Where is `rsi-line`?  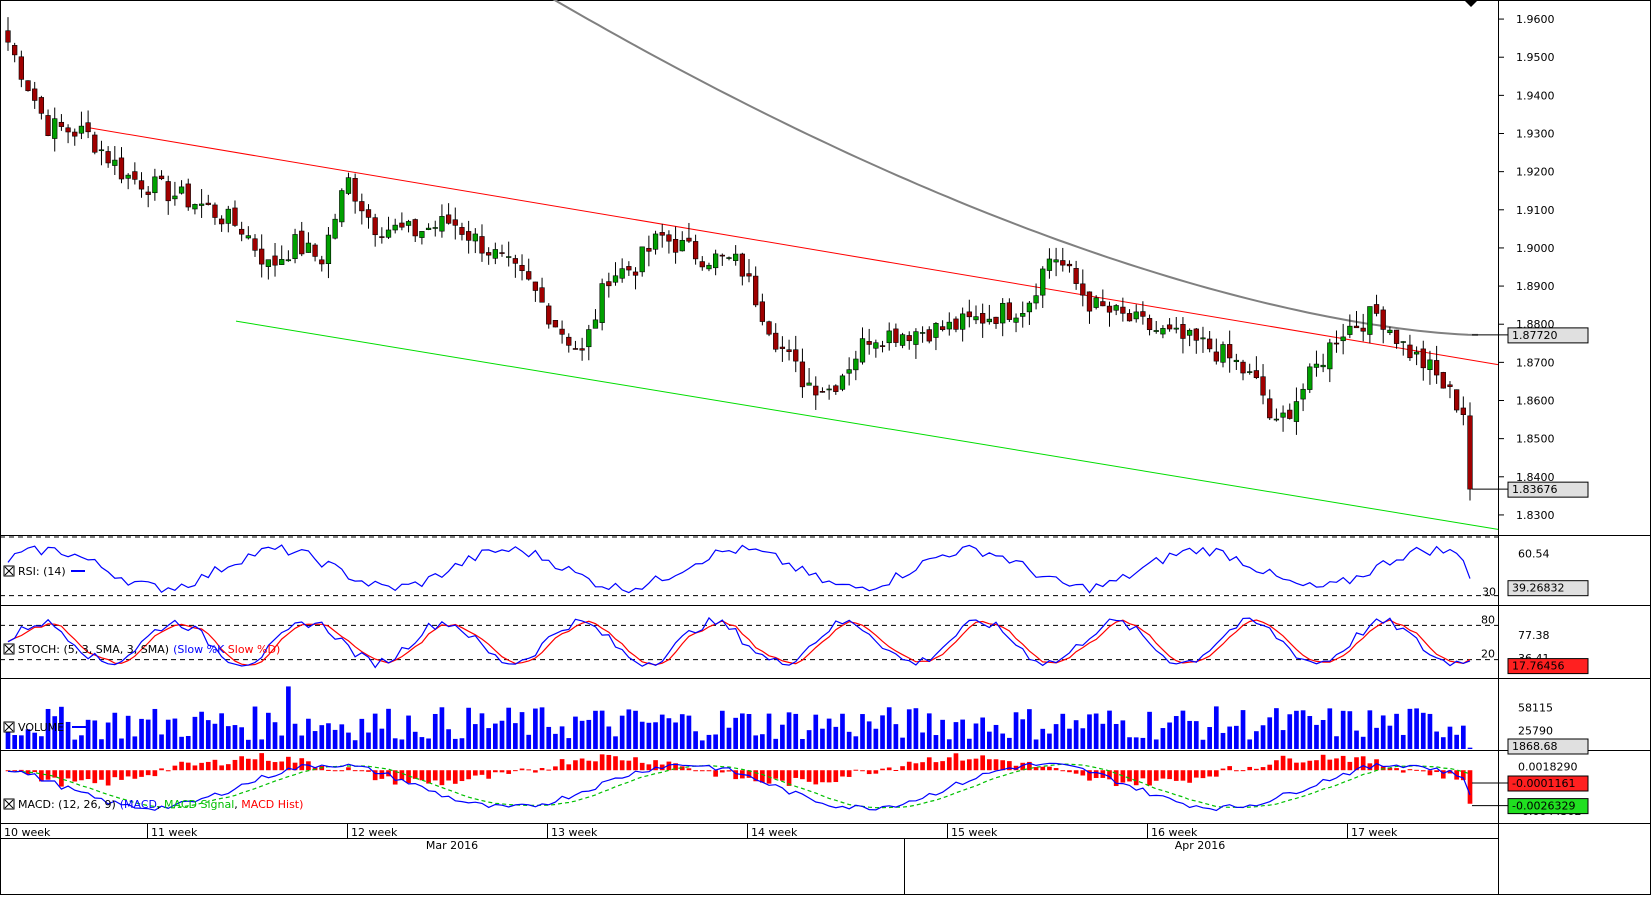
rsi-line is located at coordinates (739, 569).